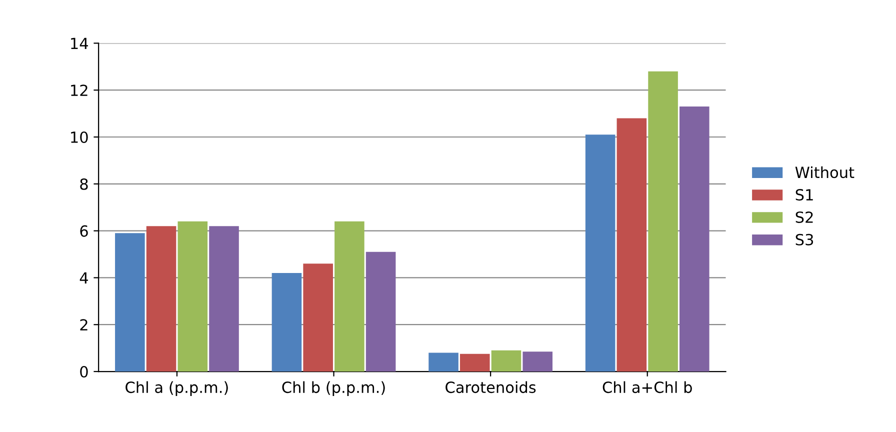  I want to click on legend-label: S2, so click(804, 217).